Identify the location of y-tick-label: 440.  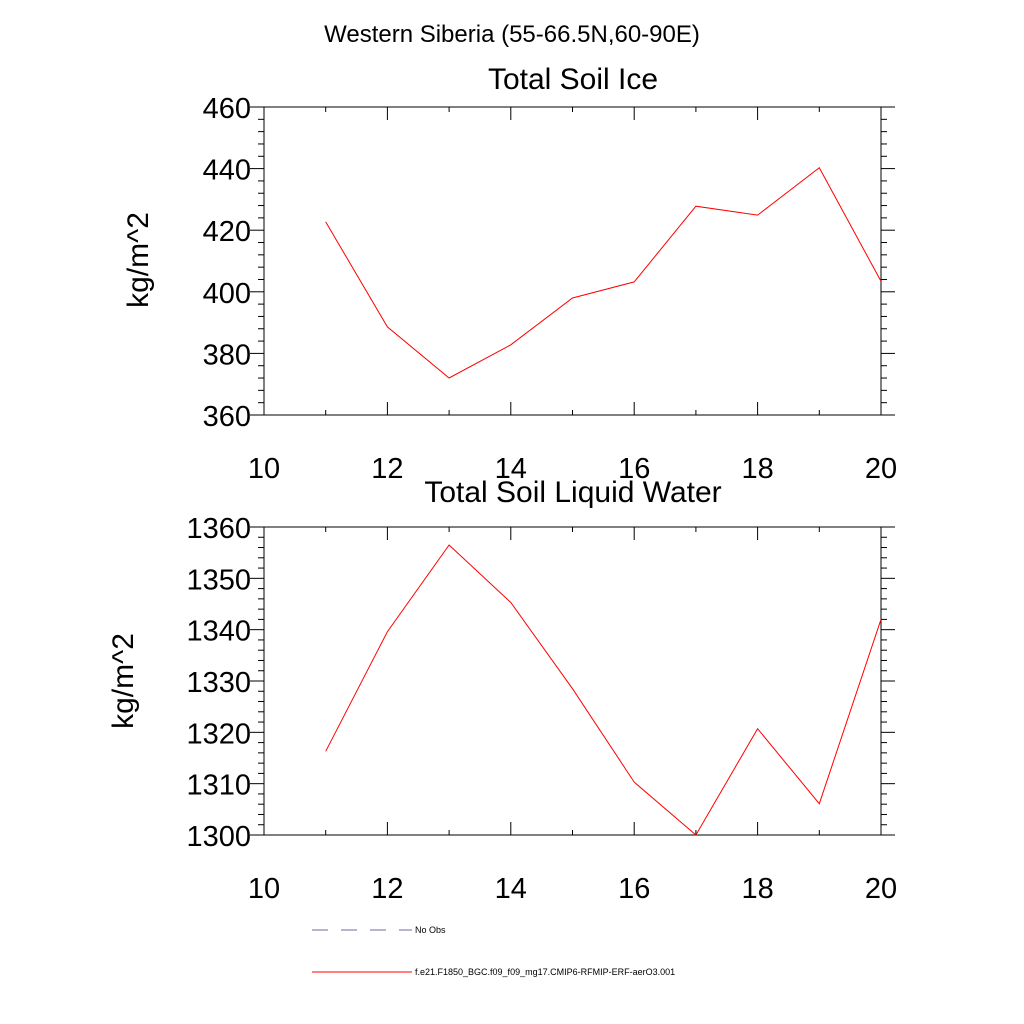
(227, 171).